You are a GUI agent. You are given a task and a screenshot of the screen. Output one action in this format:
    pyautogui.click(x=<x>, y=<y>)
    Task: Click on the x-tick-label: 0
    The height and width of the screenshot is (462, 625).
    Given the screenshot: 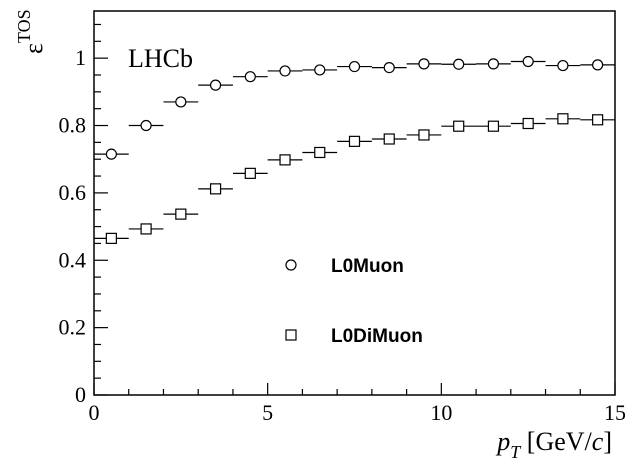 What is the action you would take?
    pyautogui.click(x=94, y=412)
    